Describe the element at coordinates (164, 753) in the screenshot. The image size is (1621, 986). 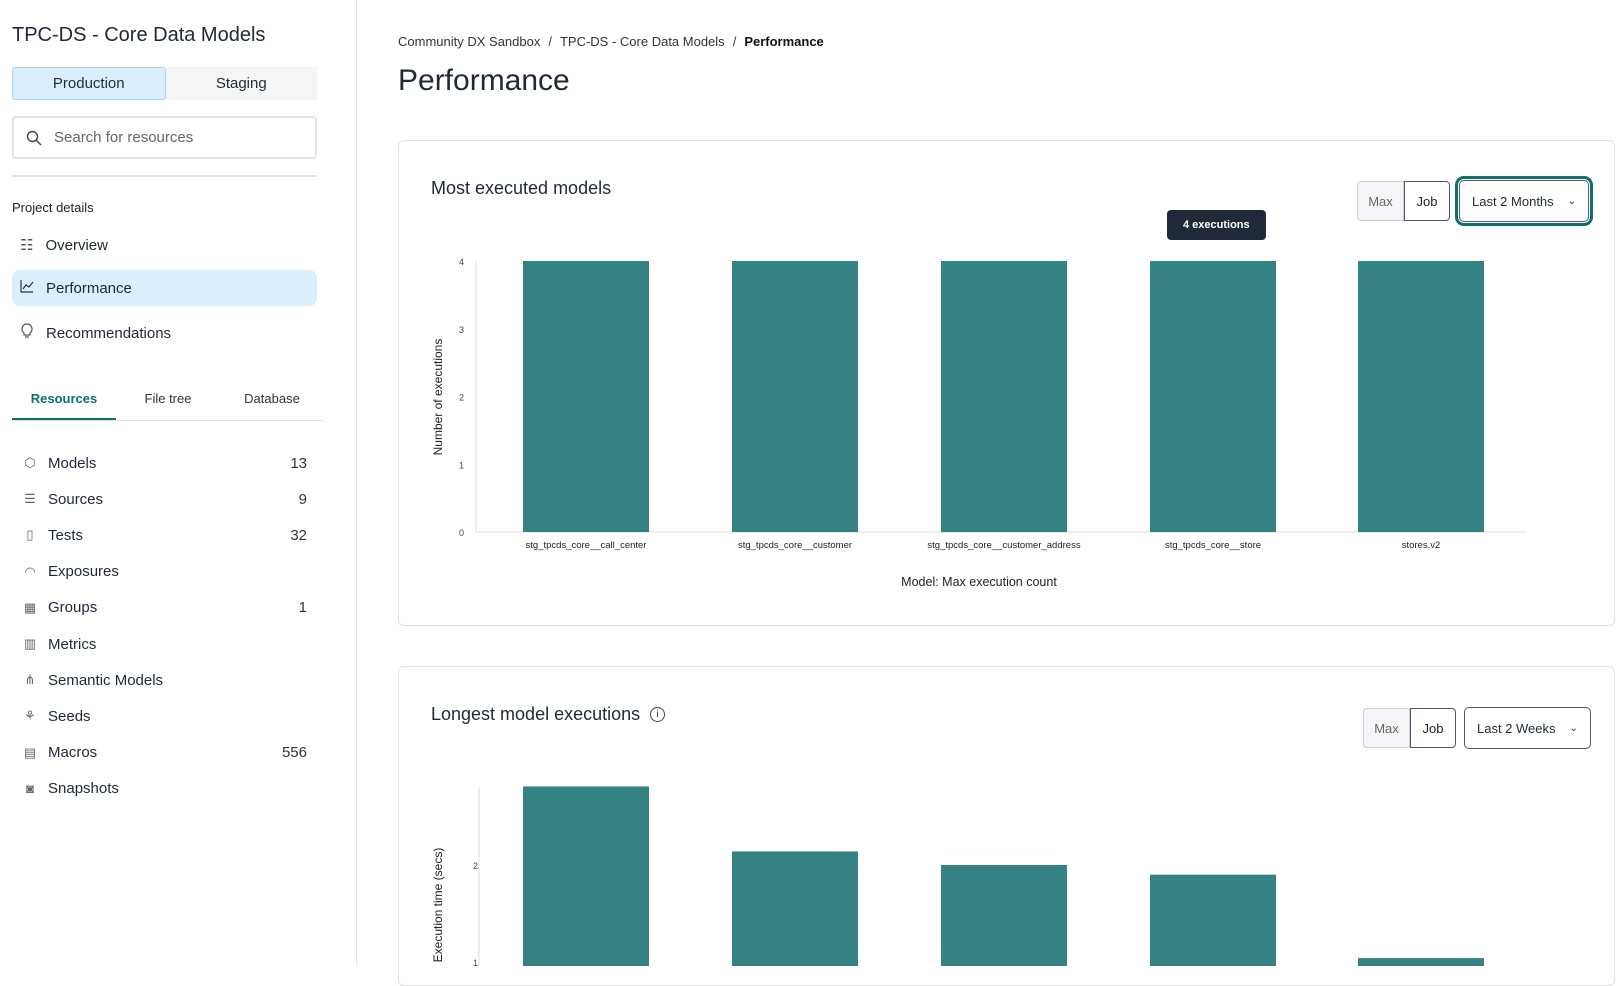
I see `resource-macros: ▤ Macros 556` at that location.